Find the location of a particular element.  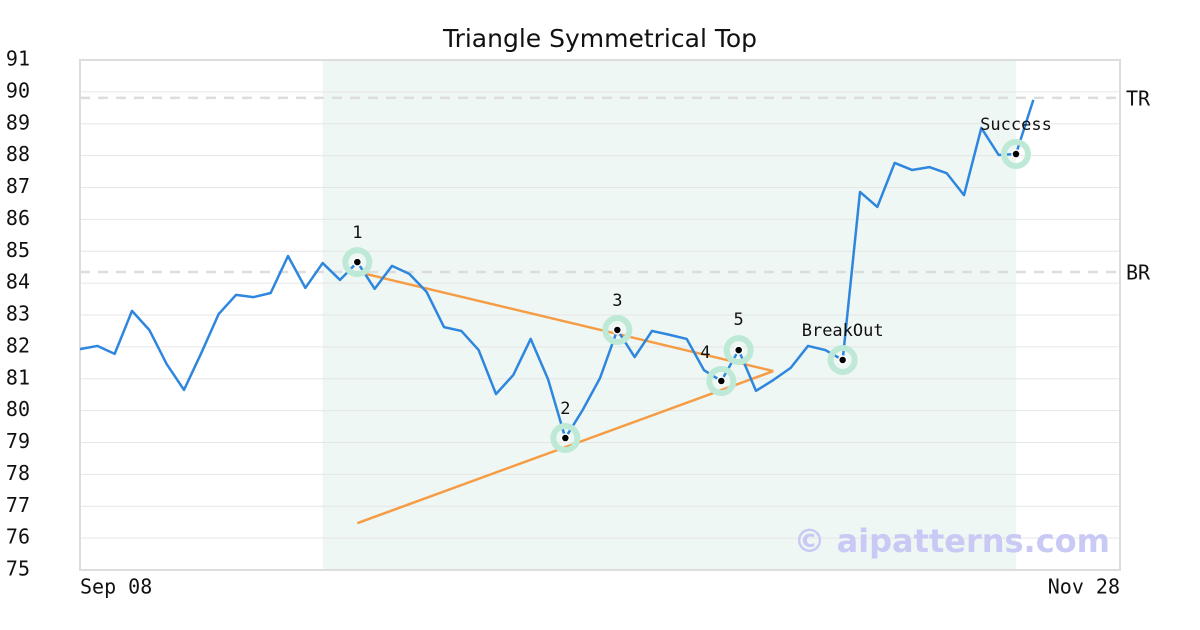

level-label: TR is located at coordinates (1138, 98).